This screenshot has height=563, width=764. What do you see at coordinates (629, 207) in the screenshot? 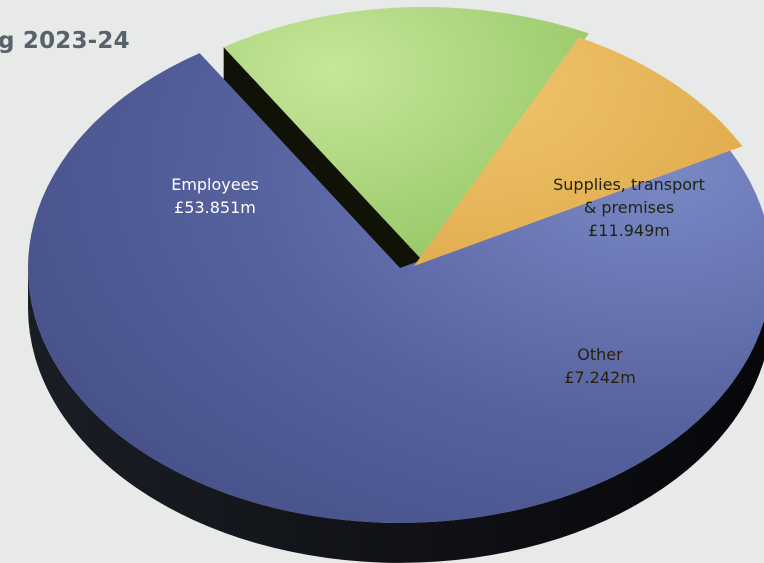
I see `supplies-transport-premises-label: Supplies, transport & premises £11.949m` at bounding box center [629, 207].